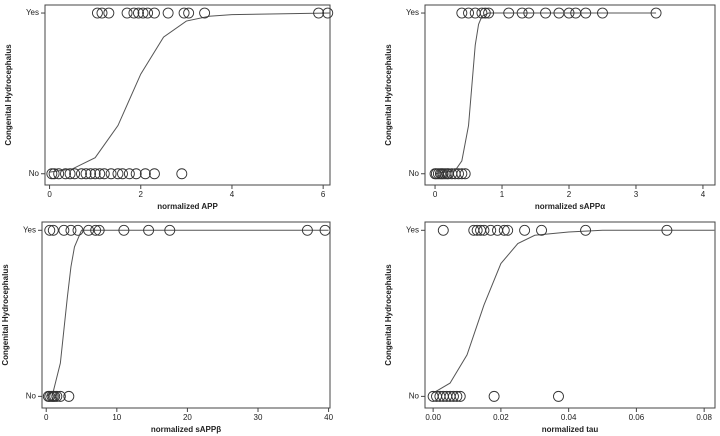 Image resolution: width=720 pixels, height=436 pixels. What do you see at coordinates (187, 417) in the screenshot?
I see `x-tick-label: 20` at bounding box center [187, 417].